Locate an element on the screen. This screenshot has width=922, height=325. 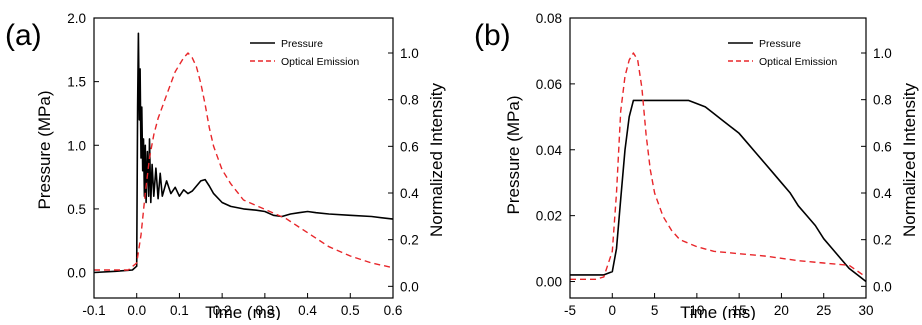
x-tick-label: 25 is located at coordinates (823, 310).